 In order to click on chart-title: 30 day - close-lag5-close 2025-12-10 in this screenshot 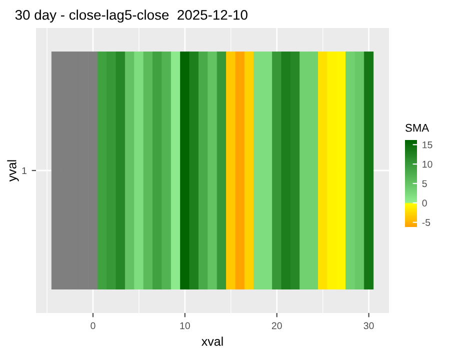, I will do `click(131, 16)`.